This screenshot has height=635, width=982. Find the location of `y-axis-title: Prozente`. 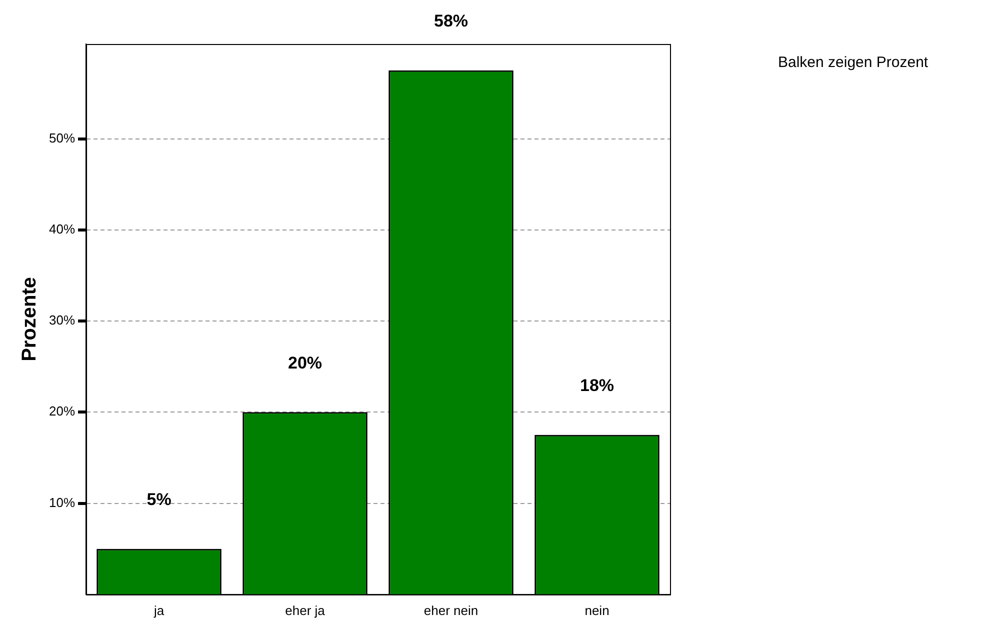

y-axis-title: Prozente is located at coordinates (29, 319).